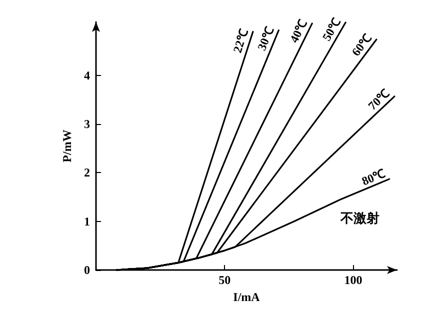 The image size is (425, 320). What do you see at coordinates (87, 270) in the screenshot?
I see `y-tick-label: 0` at bounding box center [87, 270].